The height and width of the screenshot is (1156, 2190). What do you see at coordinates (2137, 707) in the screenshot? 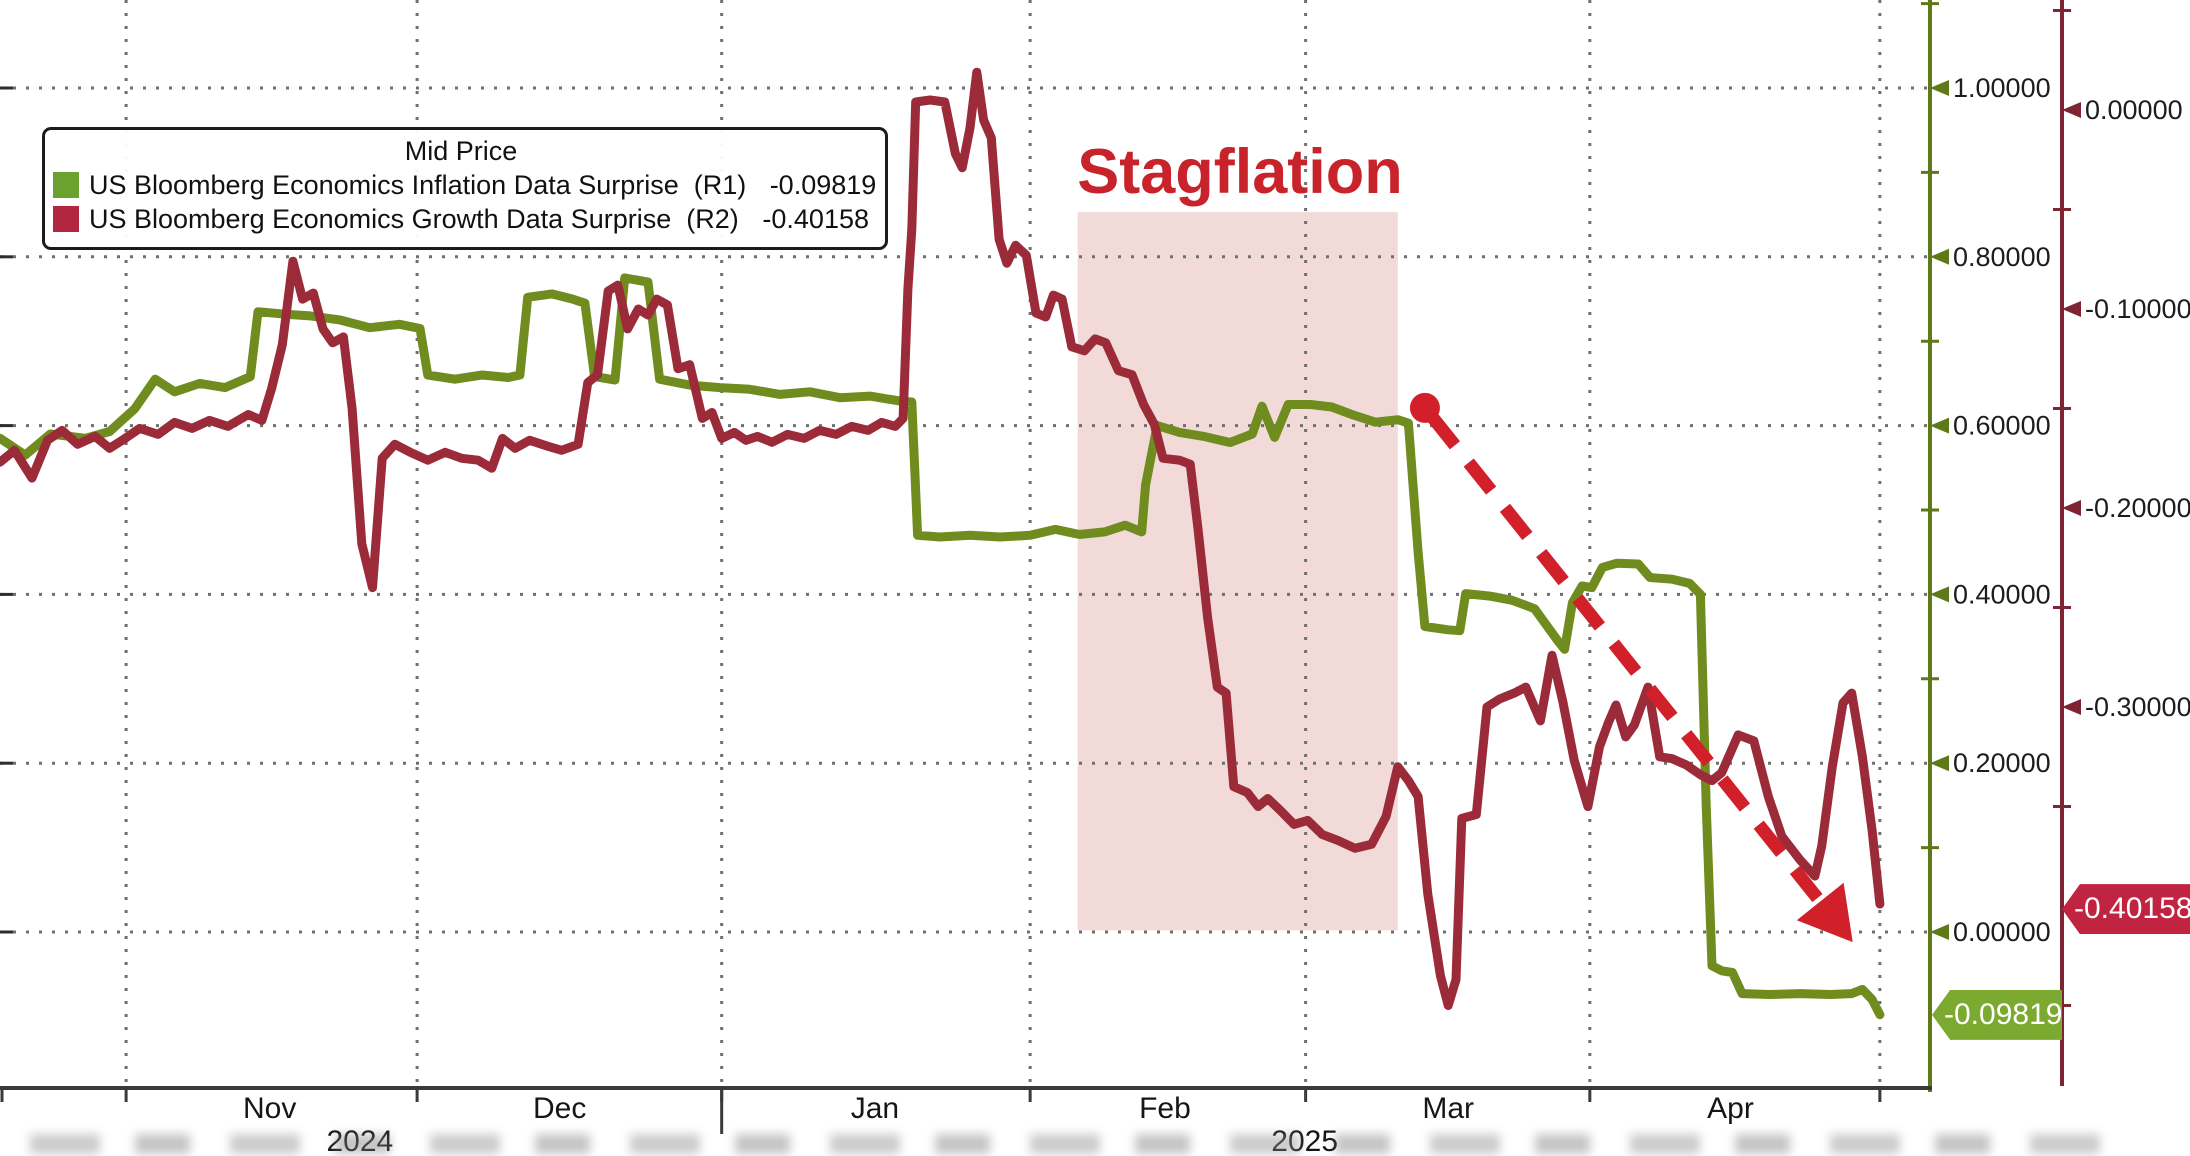
I see `r2-tick-label: -0.30000` at bounding box center [2137, 707].